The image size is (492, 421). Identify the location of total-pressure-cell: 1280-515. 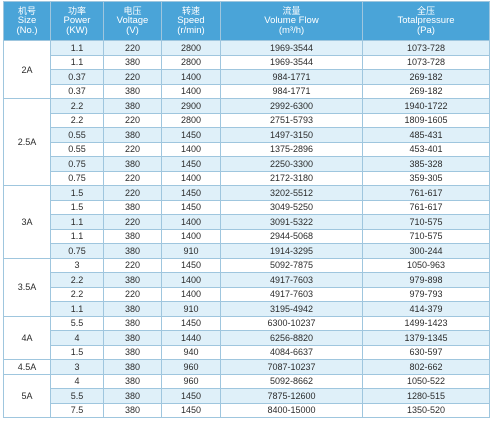
(426, 396).